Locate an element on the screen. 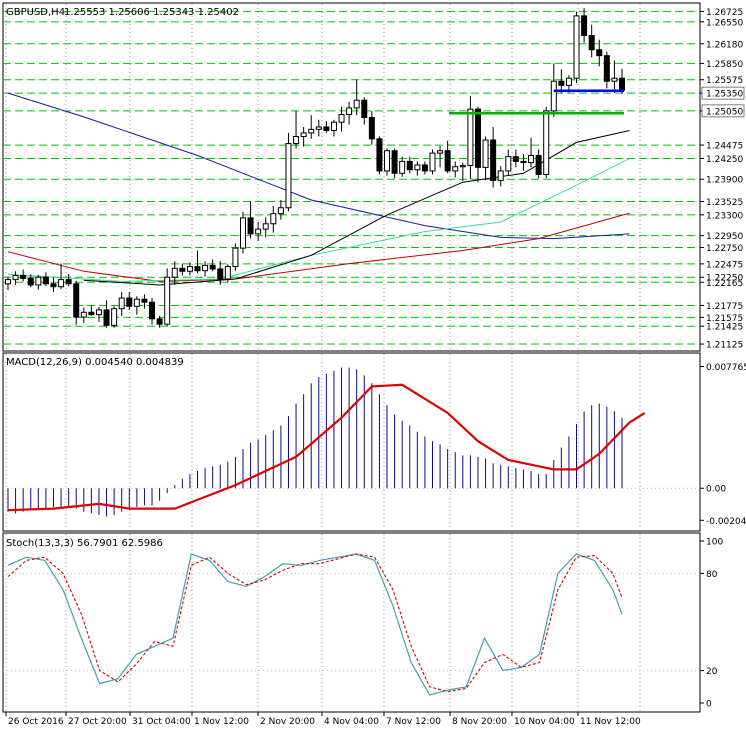 Image resolution: width=746 pixels, height=731 pixels. time-label: 27 Oct 20:00 is located at coordinates (97, 722).